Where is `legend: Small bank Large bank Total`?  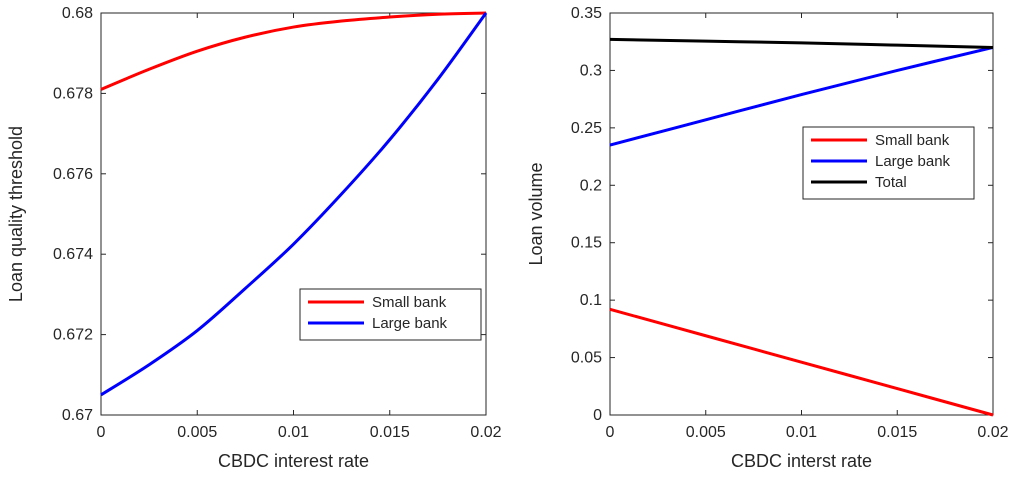 legend: Small bank Large bank Total is located at coordinates (888, 163).